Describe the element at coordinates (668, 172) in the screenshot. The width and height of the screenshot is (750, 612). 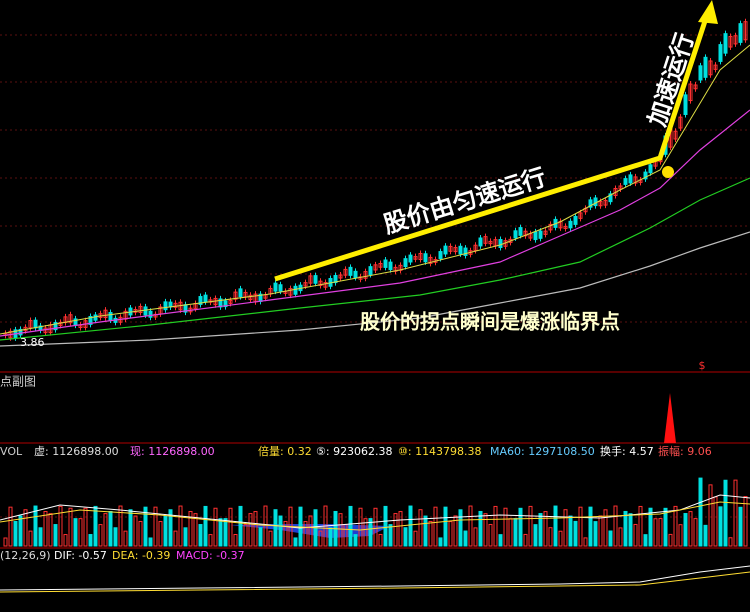
I see `signal-dot` at that location.